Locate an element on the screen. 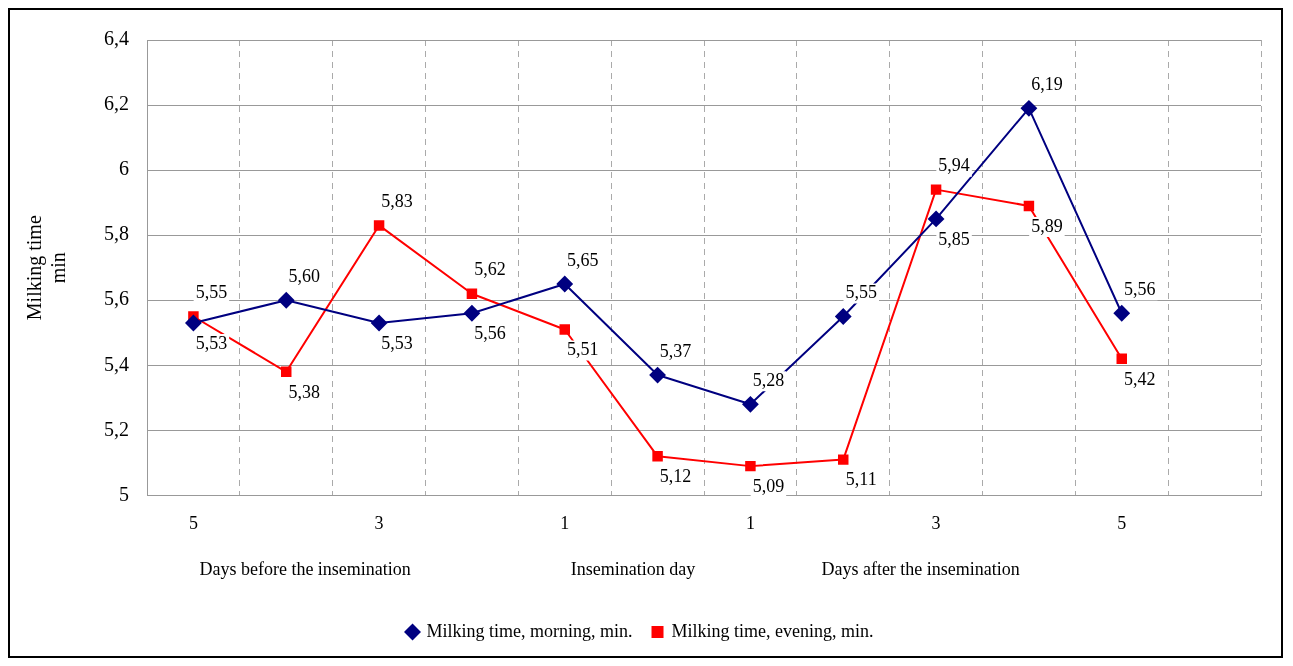  y-tick-label: 5 is located at coordinates (124, 493).